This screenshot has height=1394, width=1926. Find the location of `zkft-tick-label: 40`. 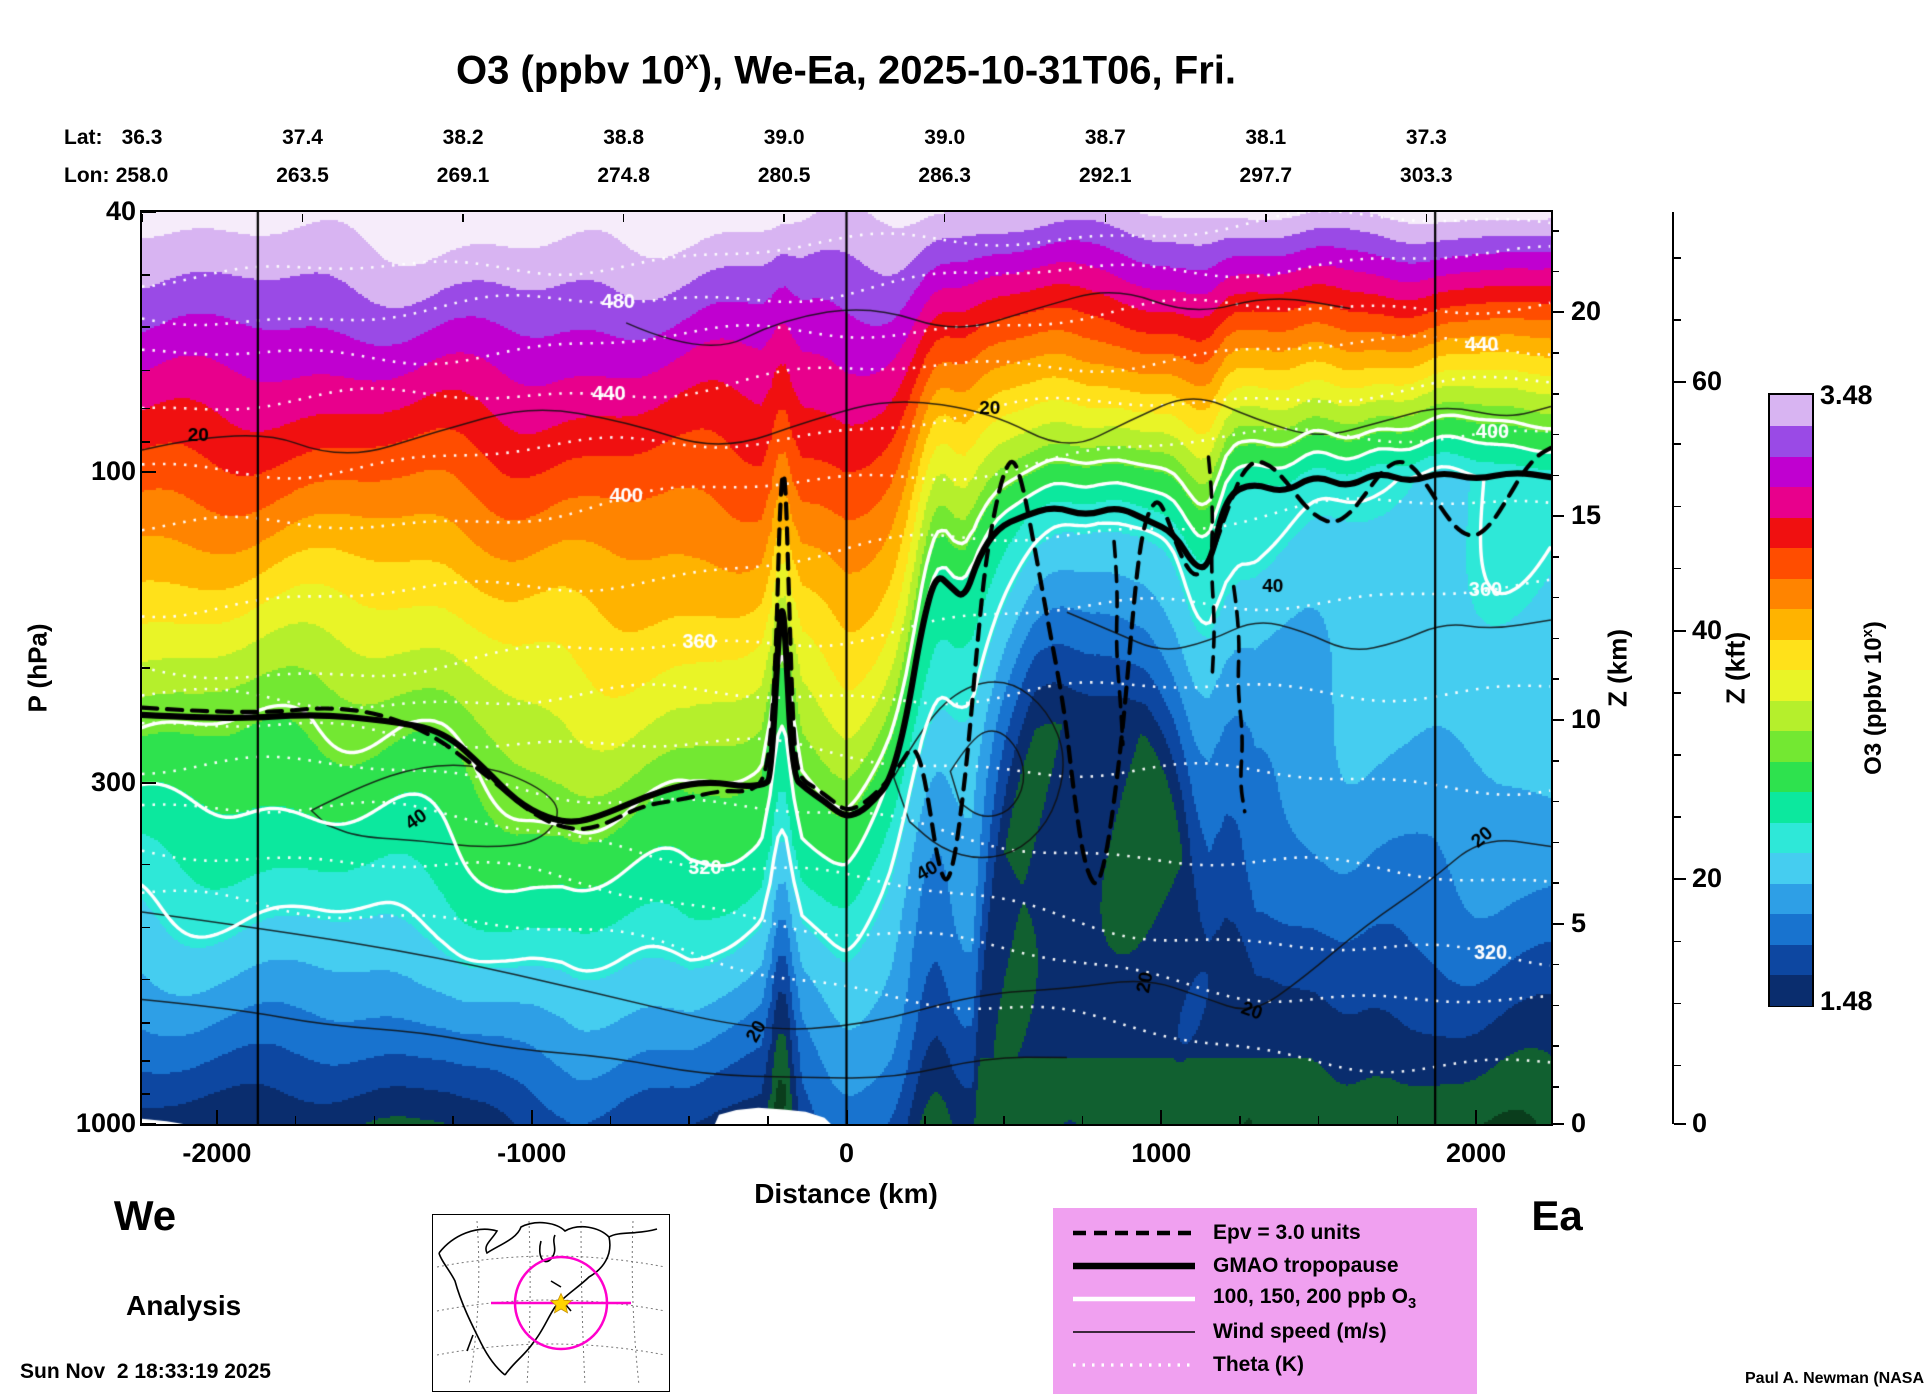

zkft-tick-label: 40 is located at coordinates (1707, 629).